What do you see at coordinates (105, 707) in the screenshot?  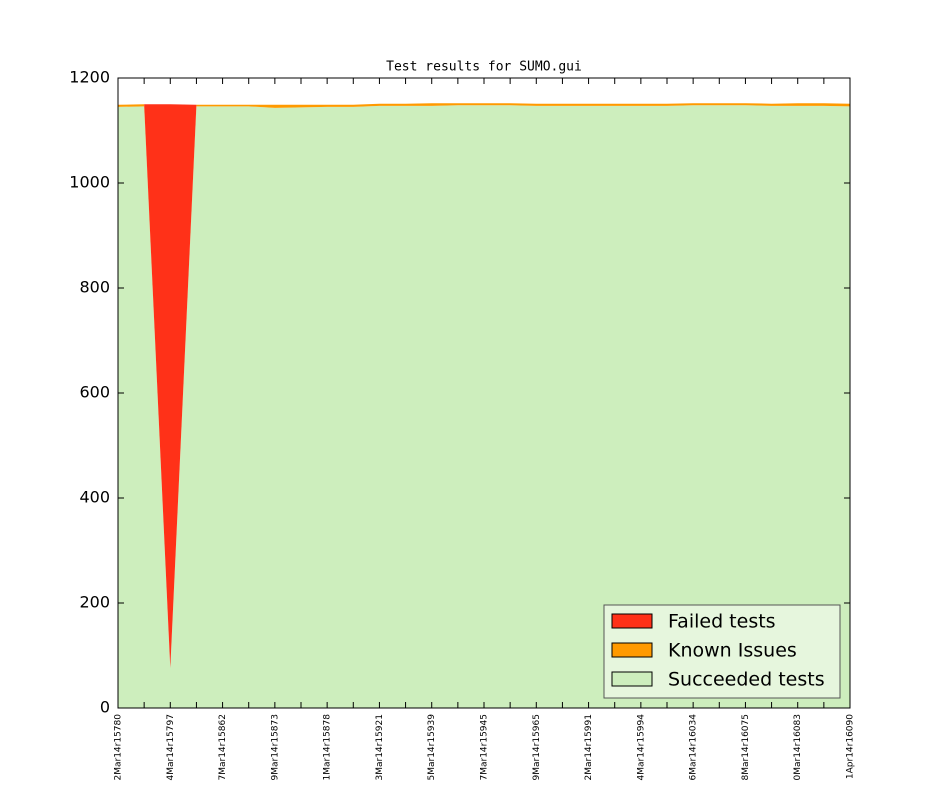 I see `y-tick-label: 0` at bounding box center [105, 707].